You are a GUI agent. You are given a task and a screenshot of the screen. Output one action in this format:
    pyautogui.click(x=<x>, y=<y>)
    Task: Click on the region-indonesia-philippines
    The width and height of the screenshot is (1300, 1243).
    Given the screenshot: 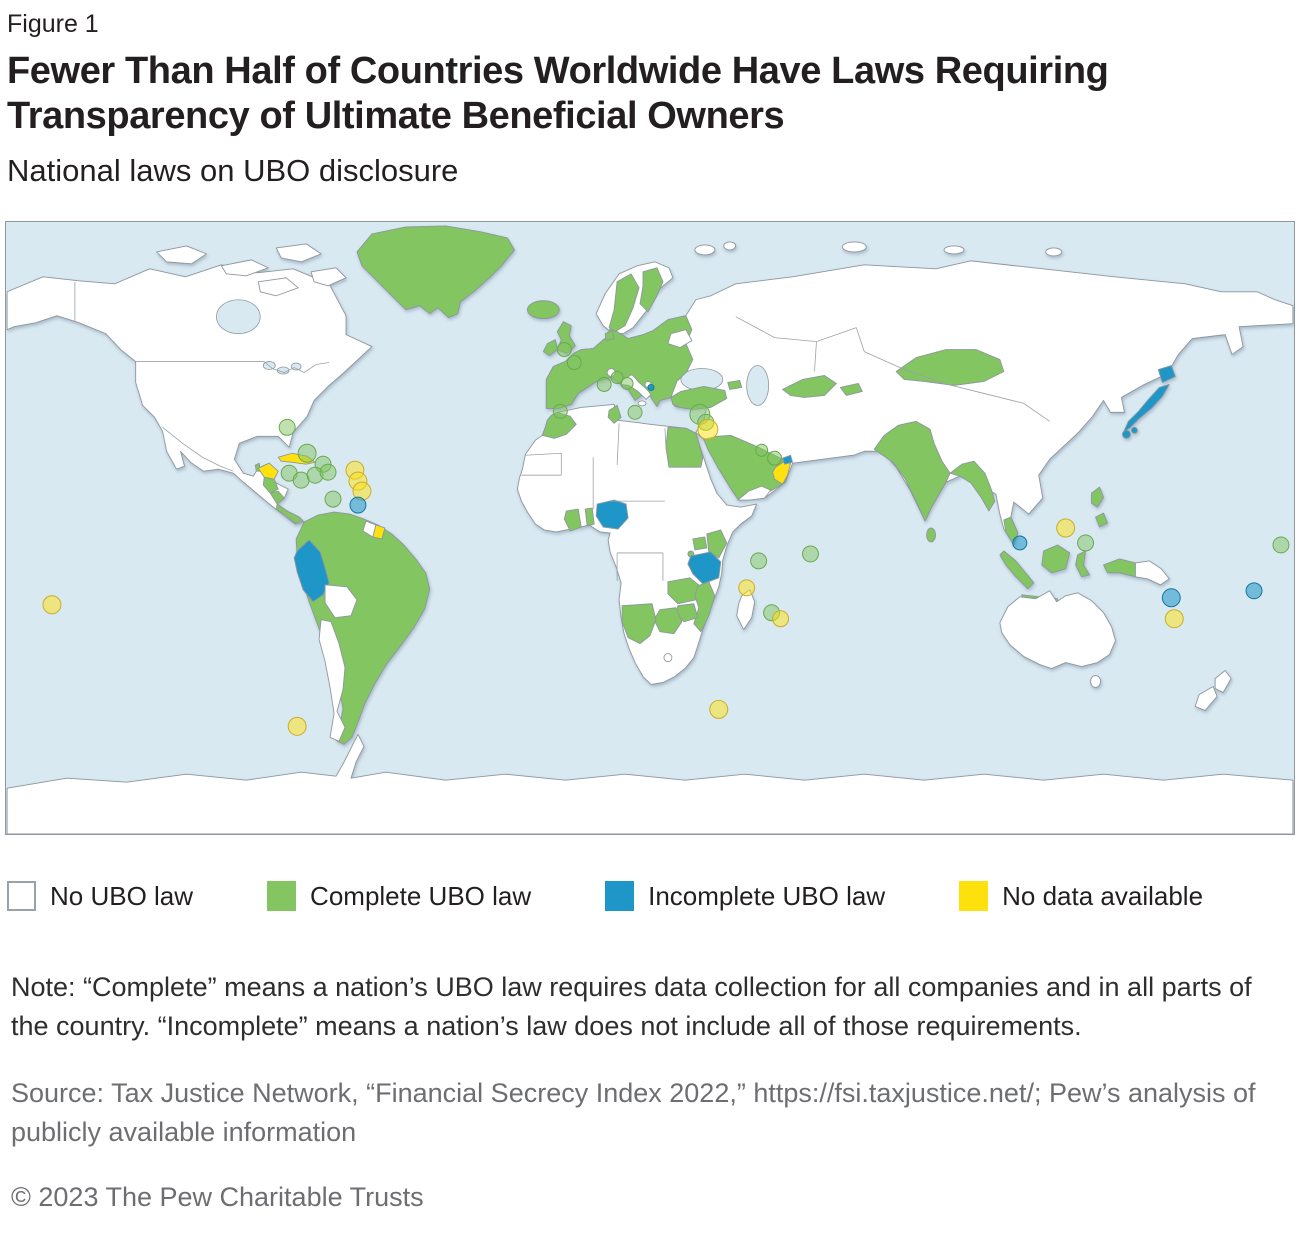 What is the action you would take?
    pyautogui.click(x=1084, y=550)
    